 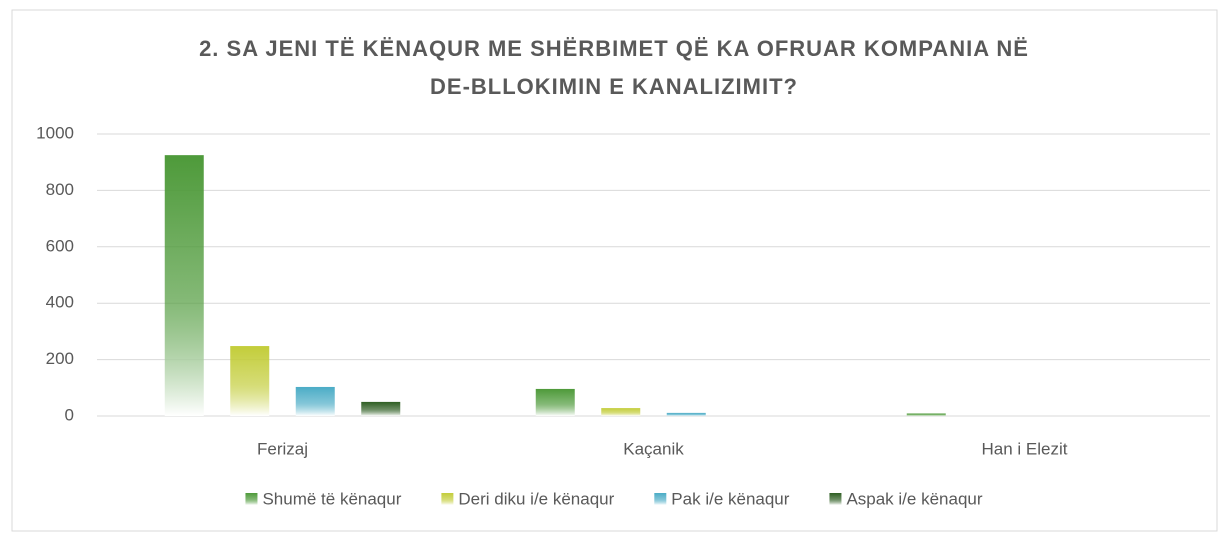 What do you see at coordinates (1025, 448) in the screenshot?
I see `x-tick-label: Han i Elezit` at bounding box center [1025, 448].